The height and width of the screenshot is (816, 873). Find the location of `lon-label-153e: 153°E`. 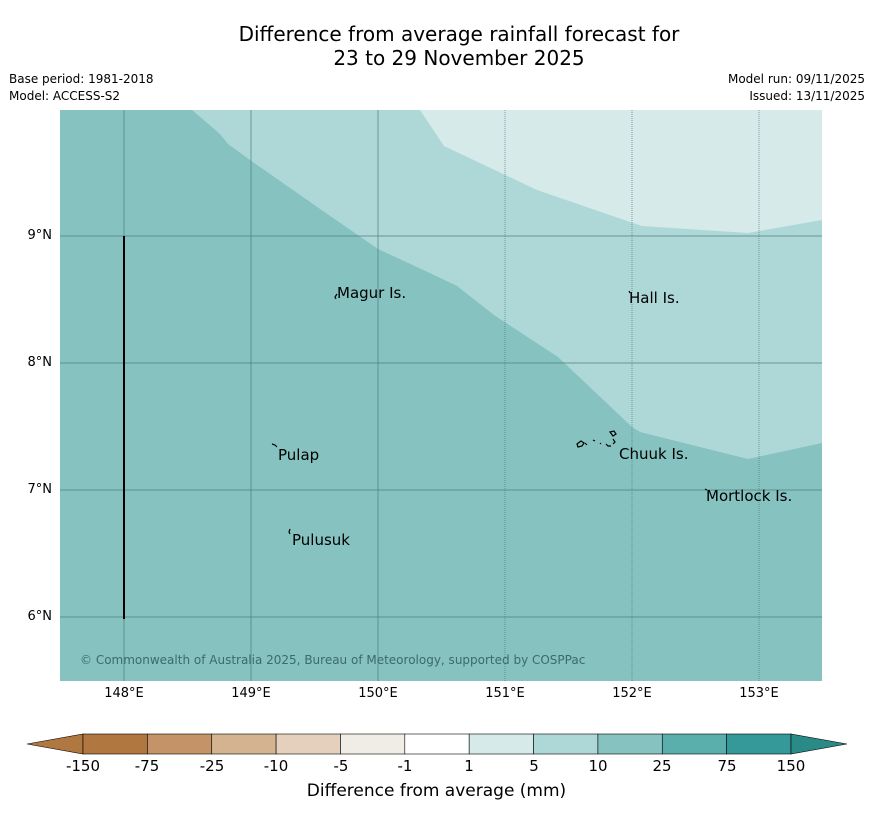

lon-label-153e: 153°E is located at coordinates (759, 693).